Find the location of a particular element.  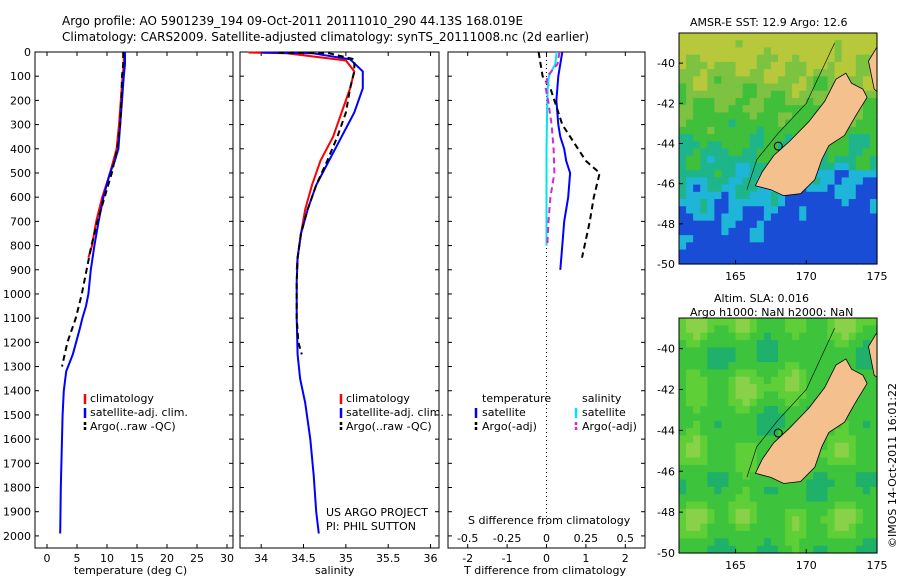

depth-tick-label: 200 is located at coordinates (20, 100).